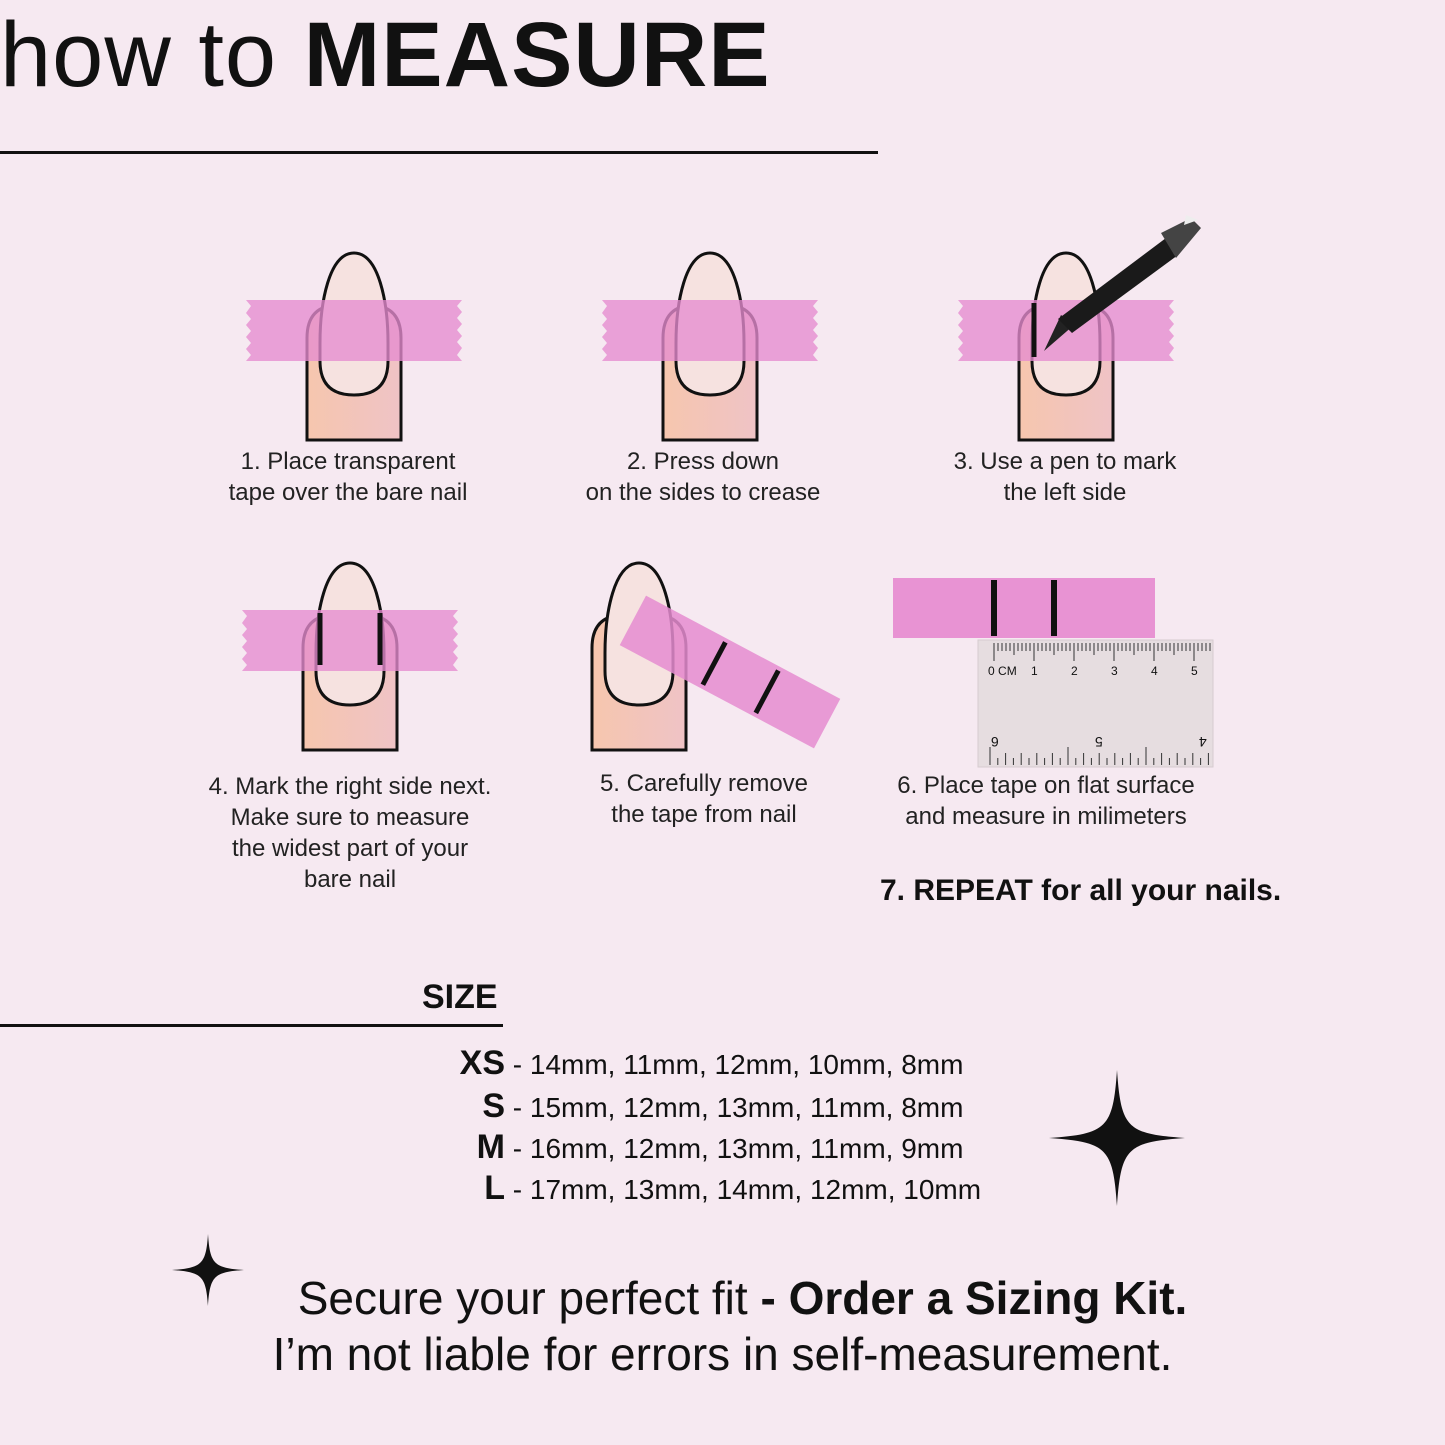  I want to click on step-5-illustration, so click(715, 656).